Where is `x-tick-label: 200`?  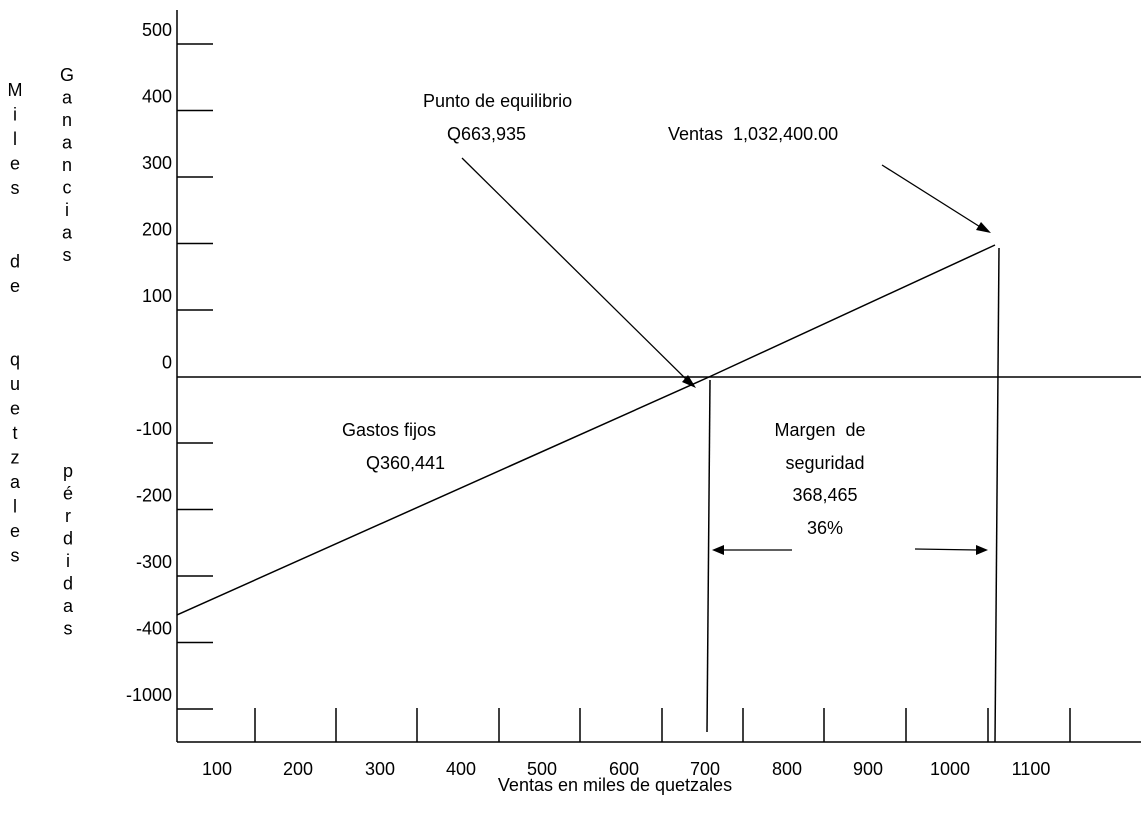 x-tick-label: 200 is located at coordinates (298, 769).